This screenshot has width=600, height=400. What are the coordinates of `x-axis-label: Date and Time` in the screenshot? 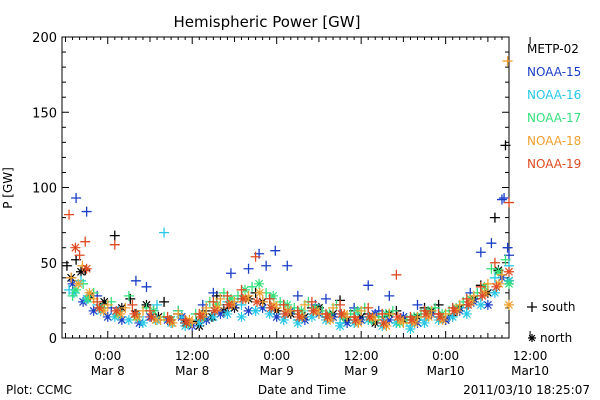 It's located at (302, 390).